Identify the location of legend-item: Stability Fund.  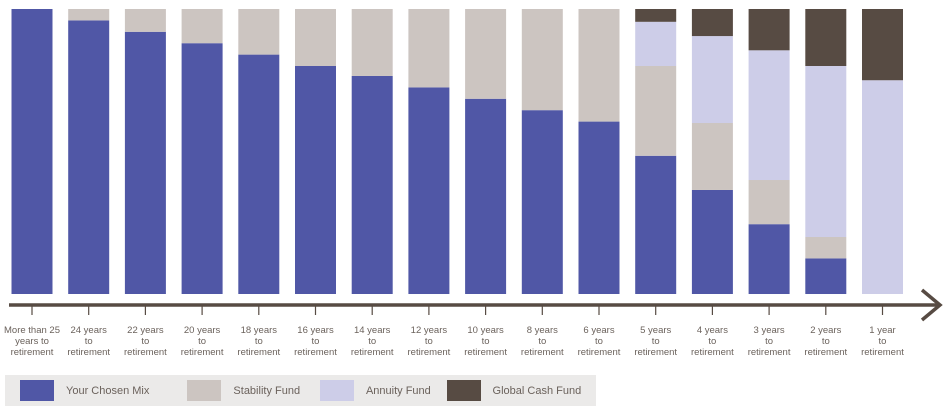
(253, 390).